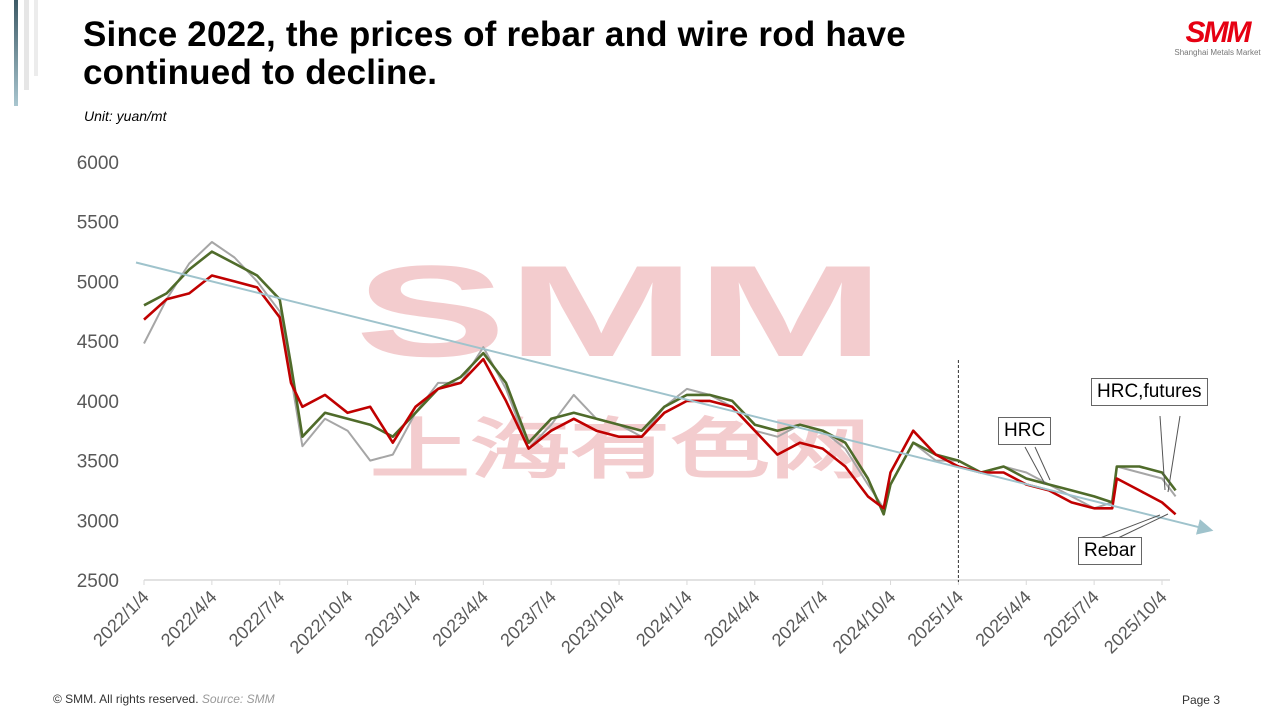 This screenshot has height=720, width=1280. What do you see at coordinates (98, 223) in the screenshot?
I see `y-tick-label: 5500` at bounding box center [98, 223].